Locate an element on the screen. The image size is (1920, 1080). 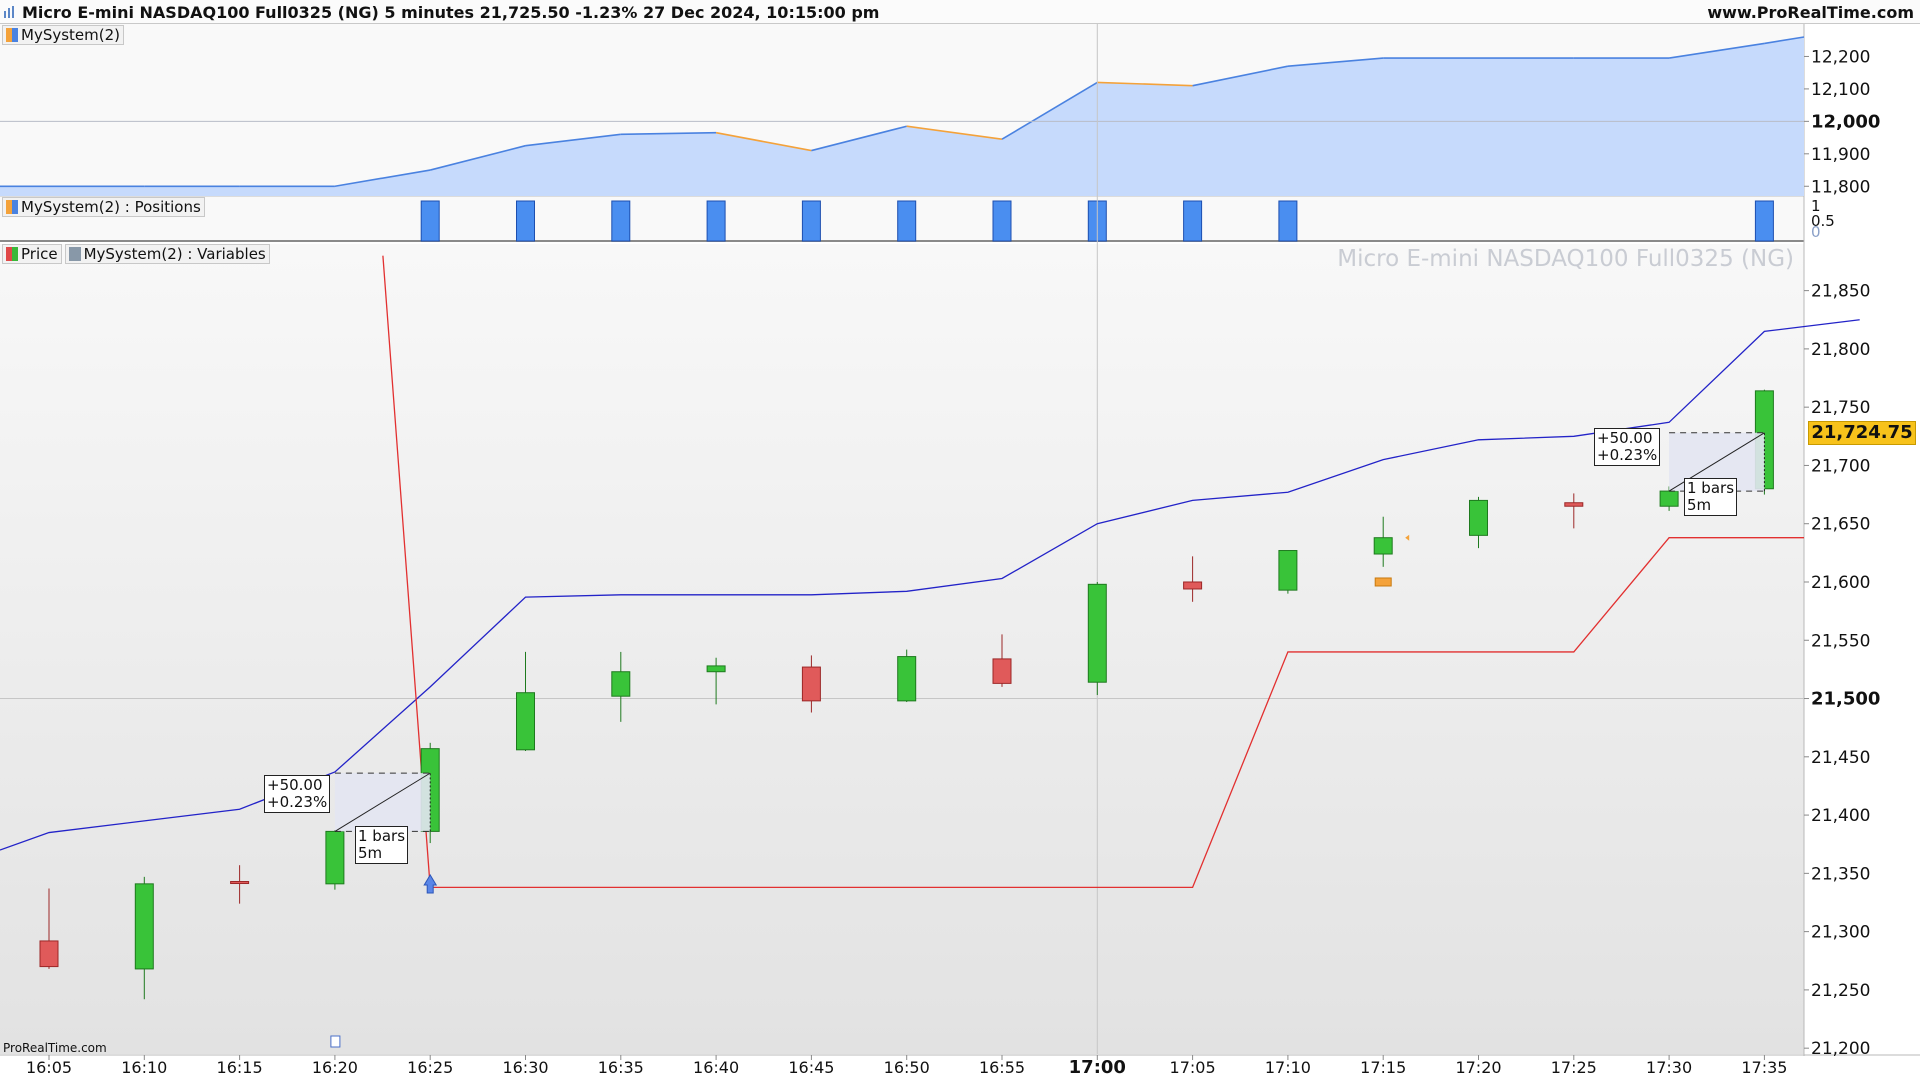
equity-curve is located at coordinates (902, 116).